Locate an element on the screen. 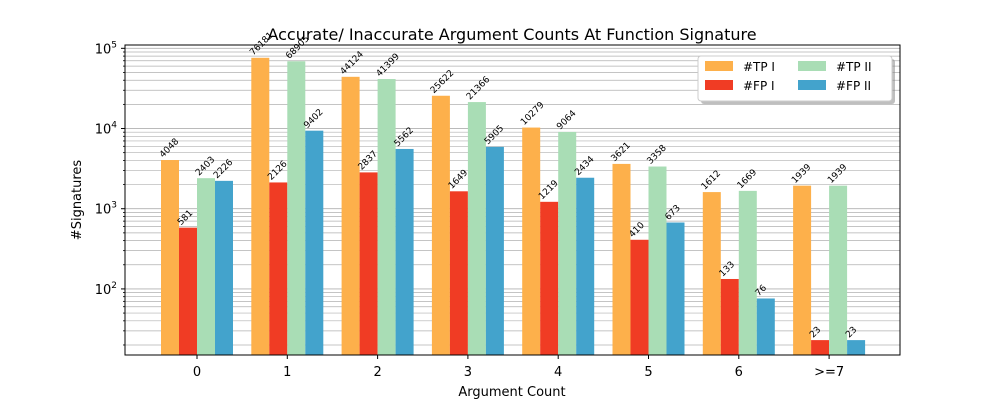 This screenshot has height=400, width=1000. bar-value-label: 1612 is located at coordinates (711, 180).